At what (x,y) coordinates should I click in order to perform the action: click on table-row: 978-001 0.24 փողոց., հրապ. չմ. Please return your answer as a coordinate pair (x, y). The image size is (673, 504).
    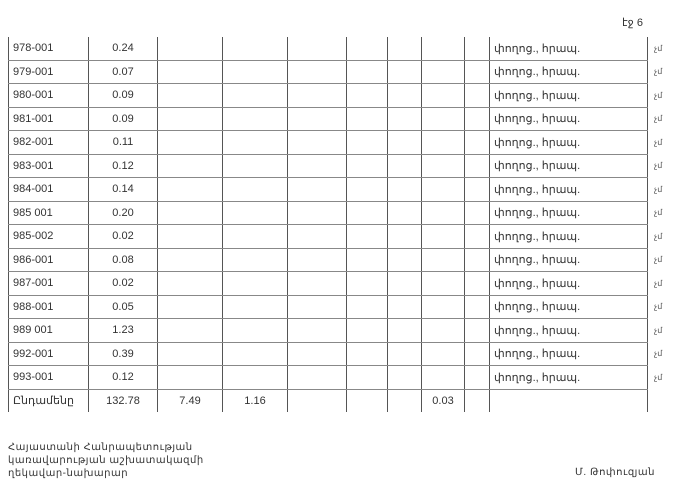
    Looking at the image, I should click on (340, 49).